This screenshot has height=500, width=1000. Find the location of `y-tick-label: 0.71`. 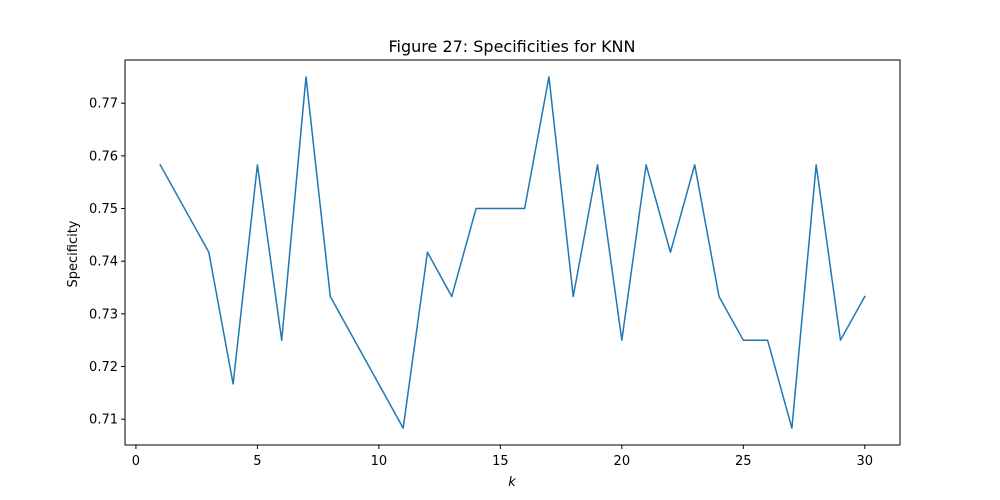

y-tick-label: 0.71 is located at coordinates (103, 420).